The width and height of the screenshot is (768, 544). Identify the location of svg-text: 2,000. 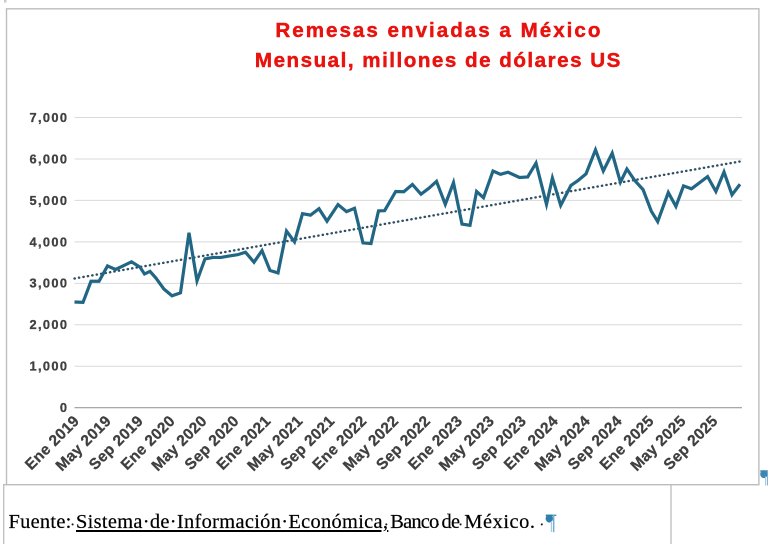
(49, 324).